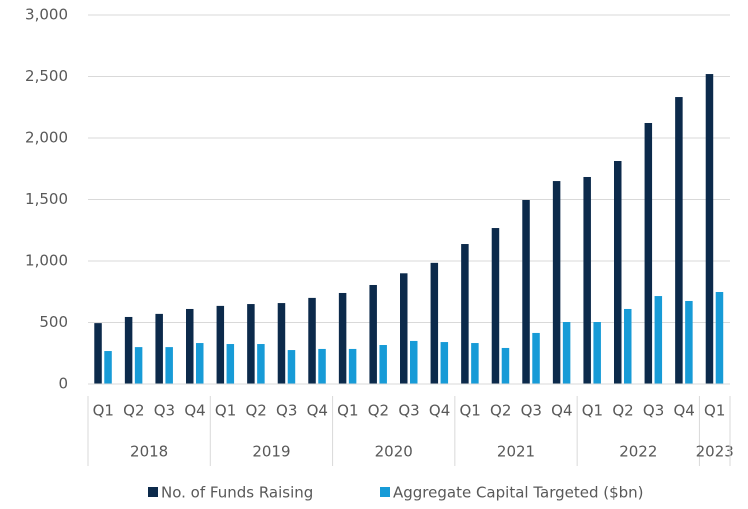  What do you see at coordinates (394, 452) in the screenshot?
I see `group-label: 2020` at bounding box center [394, 452].